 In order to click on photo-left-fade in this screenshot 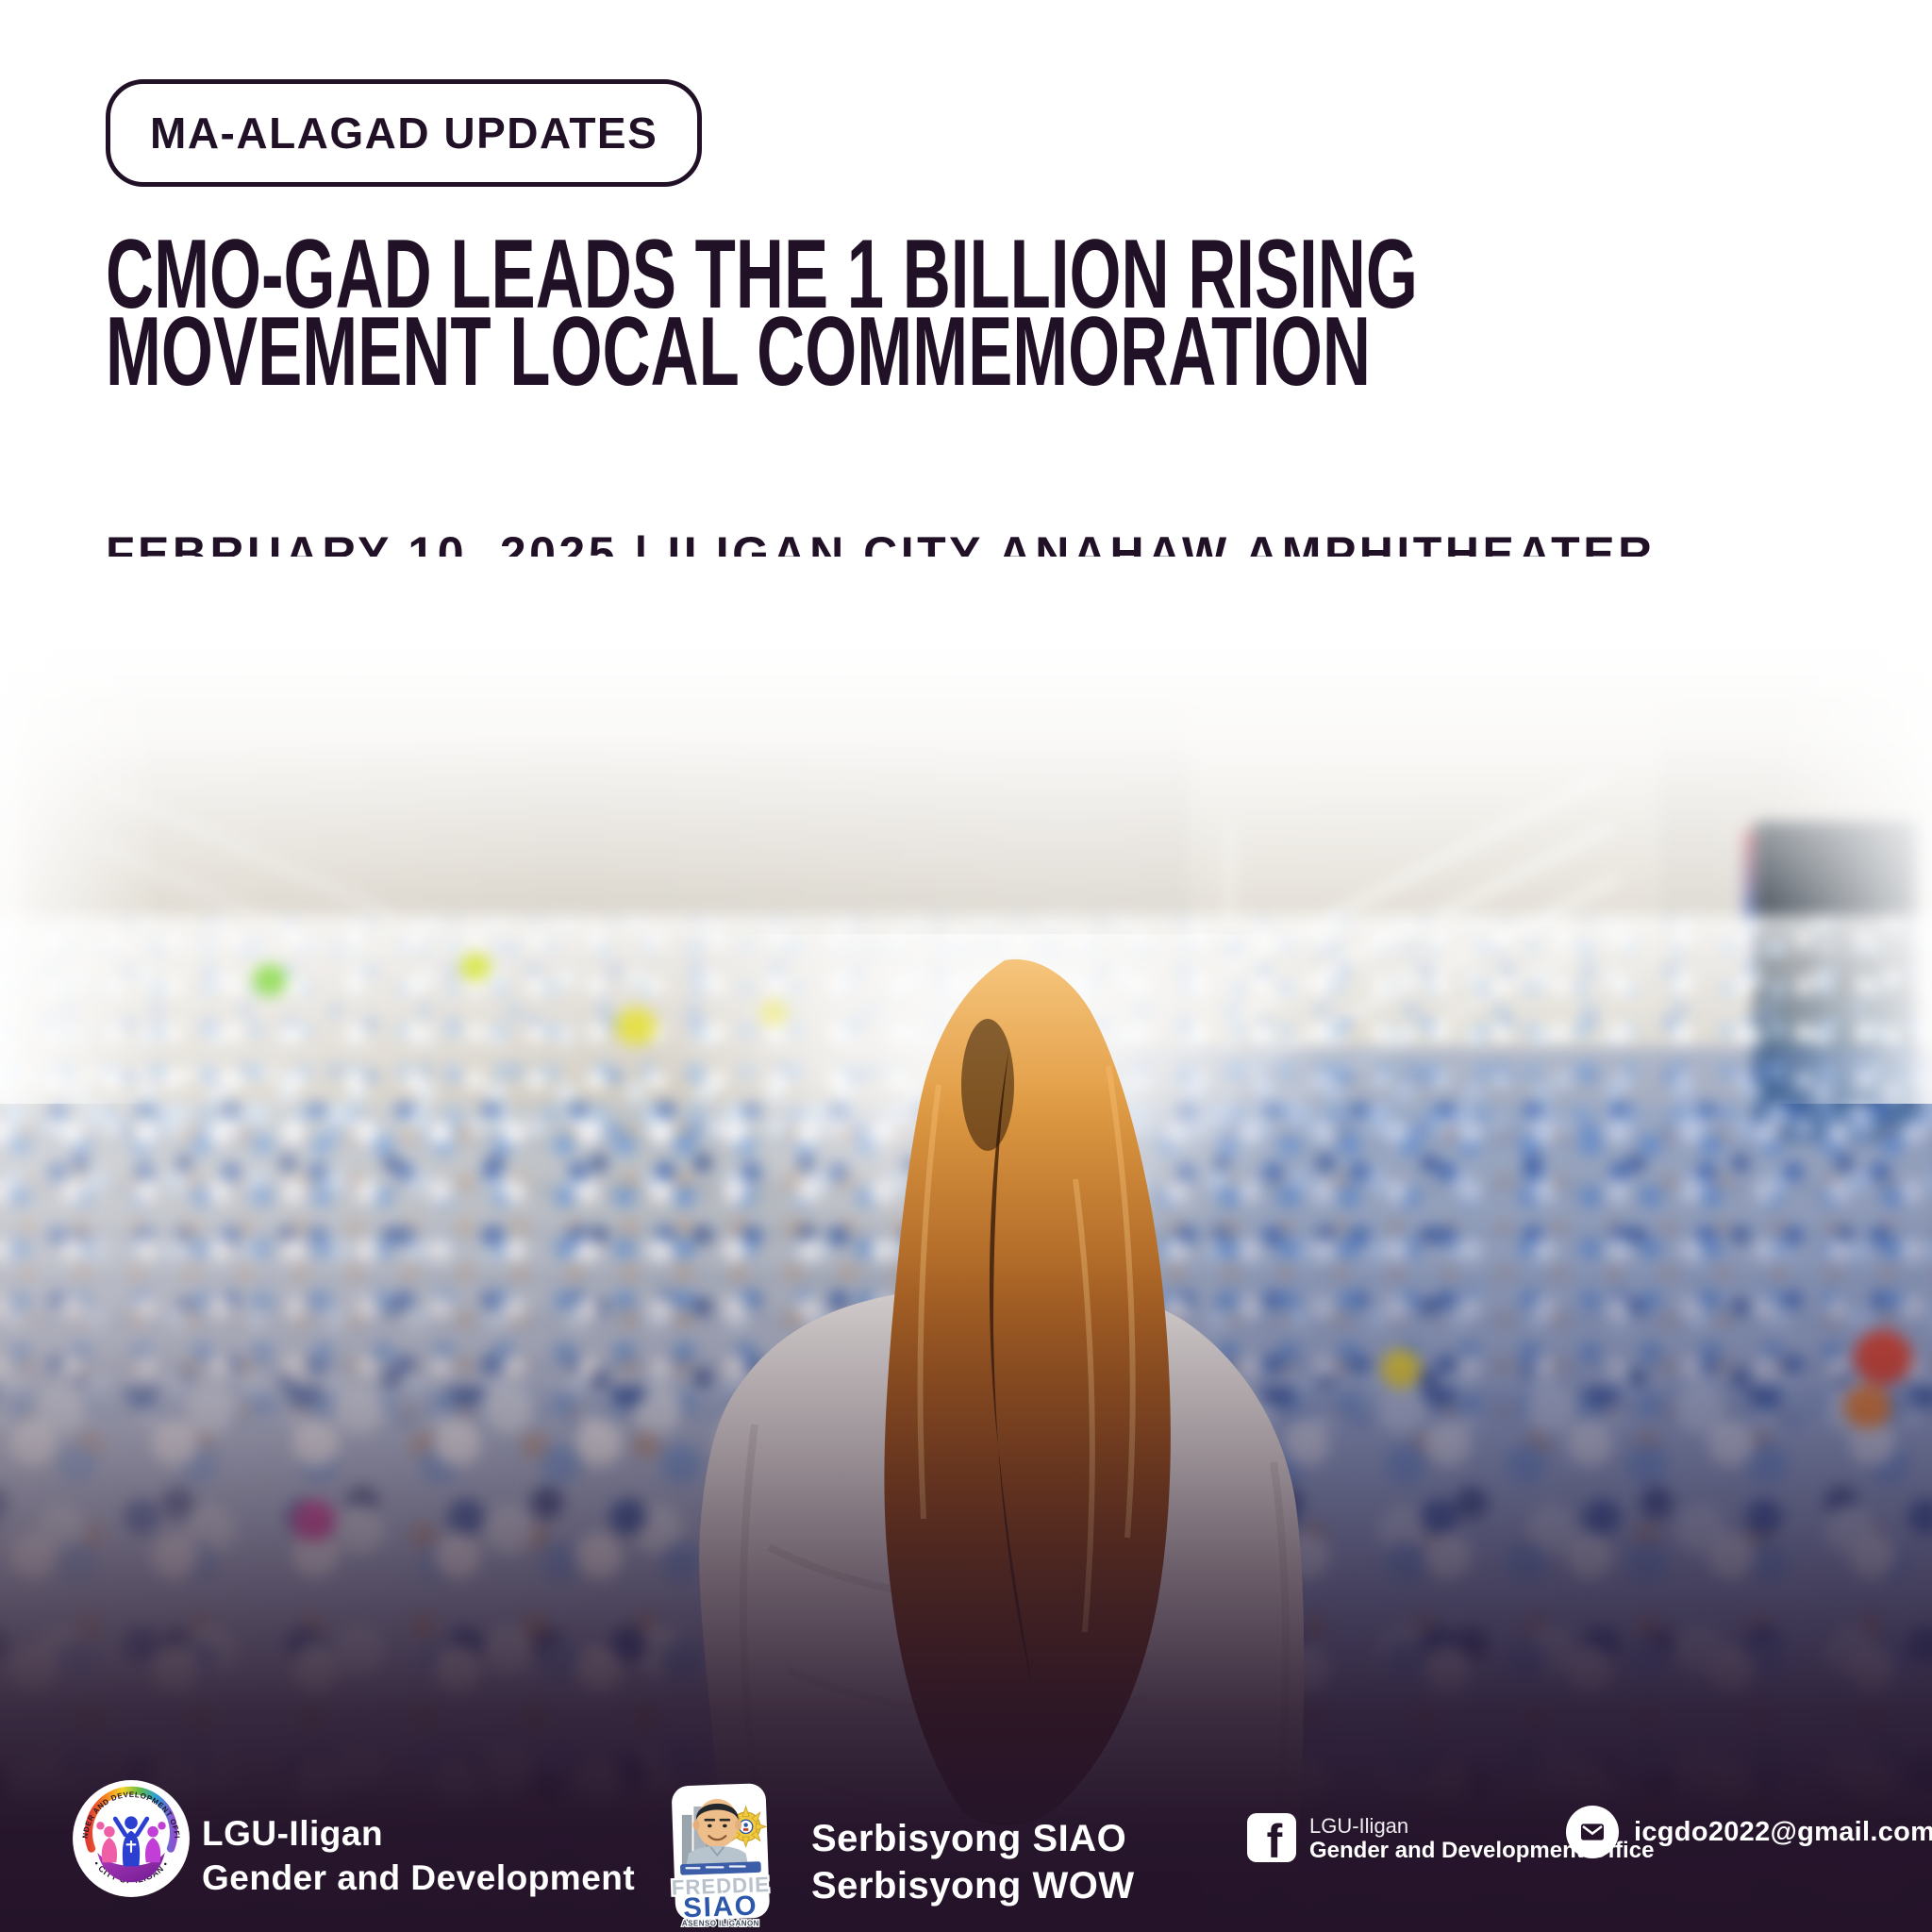, I will do `click(80, 831)`.